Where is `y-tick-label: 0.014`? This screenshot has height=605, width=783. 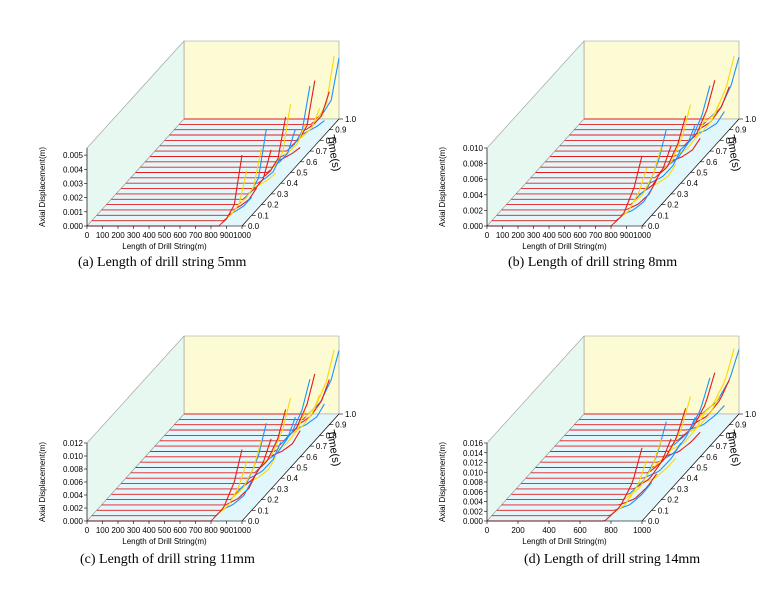 y-tick-label: 0.014 is located at coordinates (473, 453).